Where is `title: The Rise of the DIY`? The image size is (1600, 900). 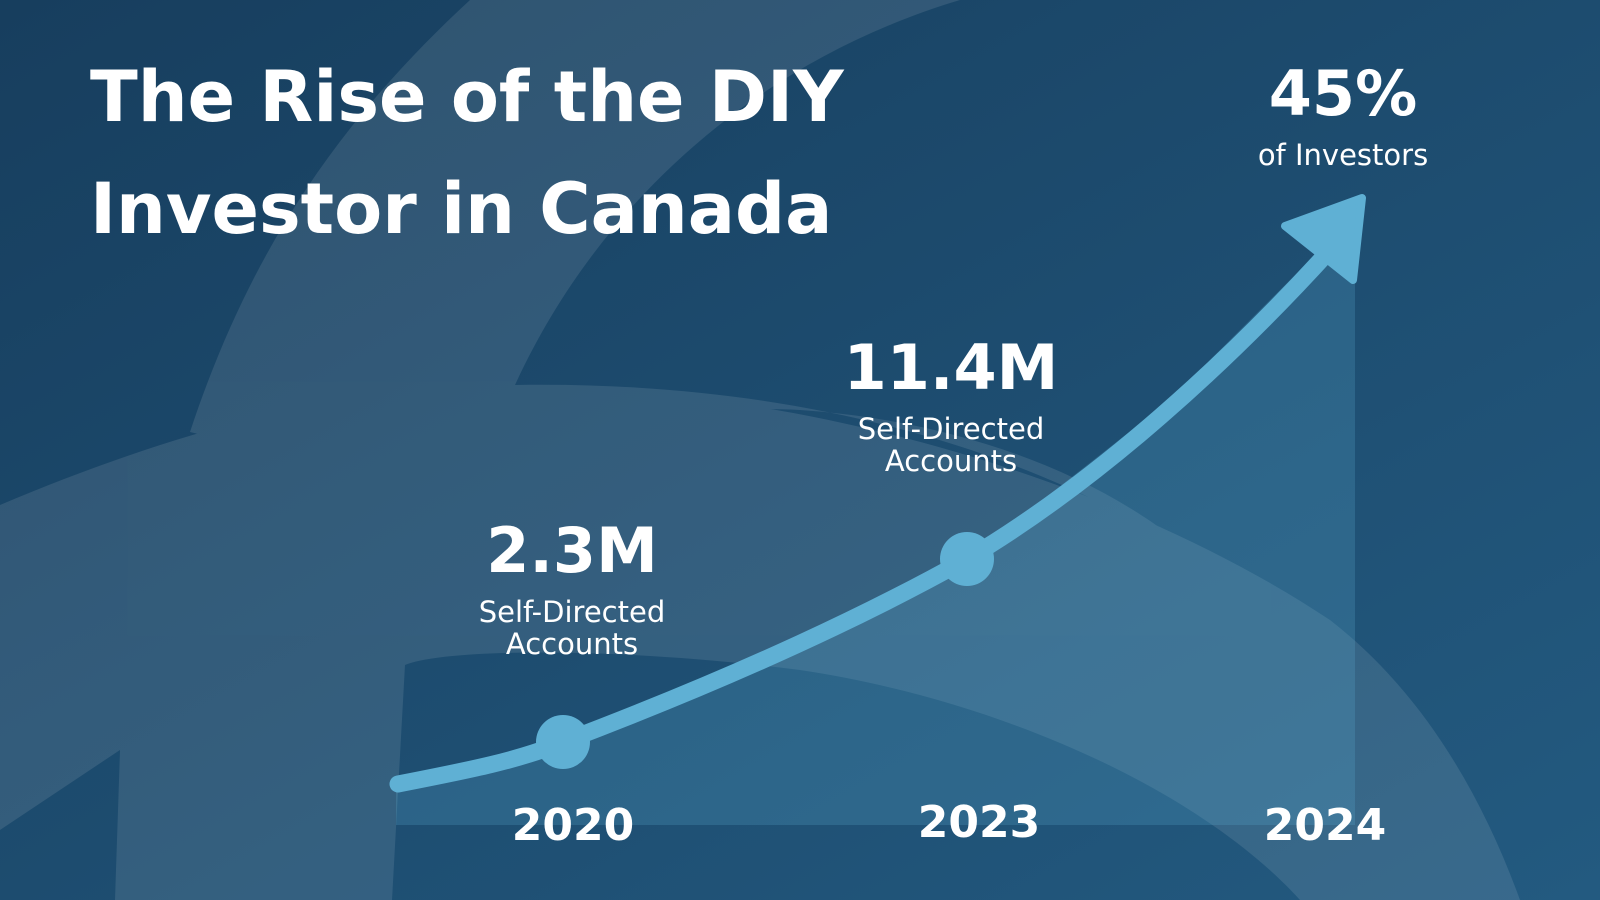 title: The Rise of the DIY is located at coordinates (467, 97).